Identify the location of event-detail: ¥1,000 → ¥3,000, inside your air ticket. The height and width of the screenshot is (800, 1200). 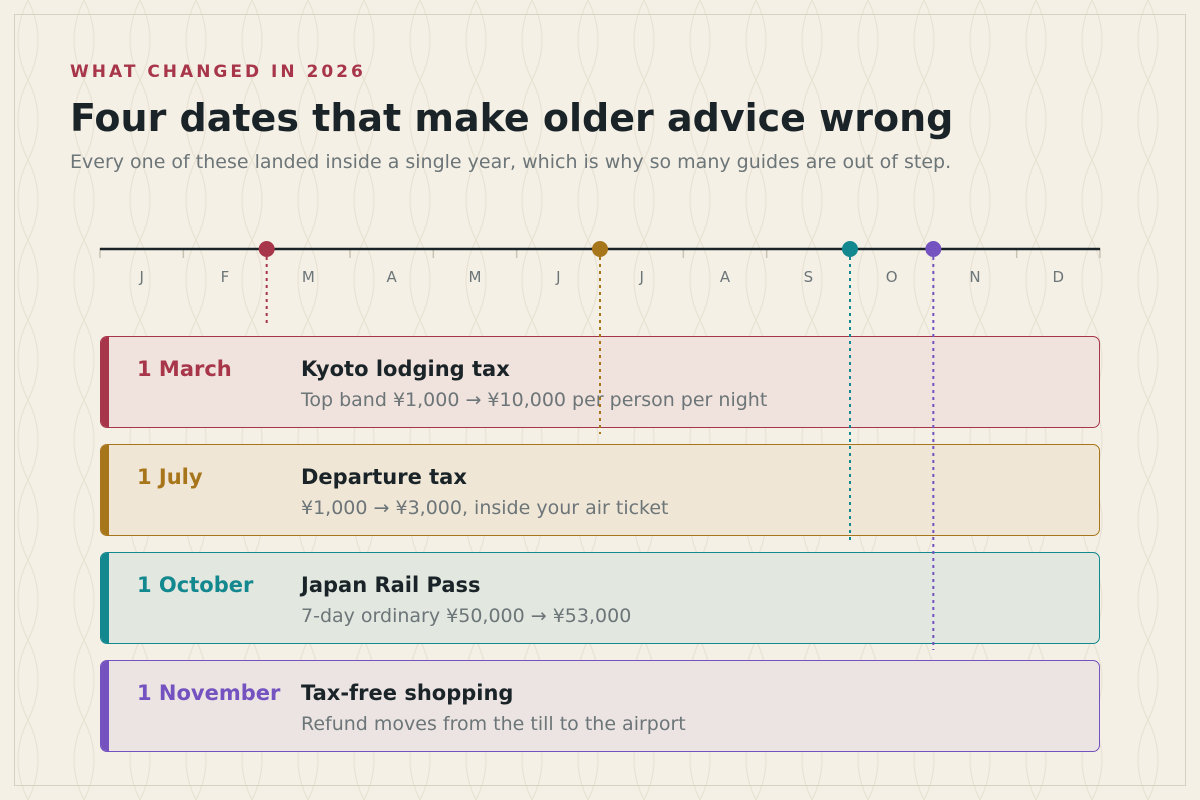
(485, 508).